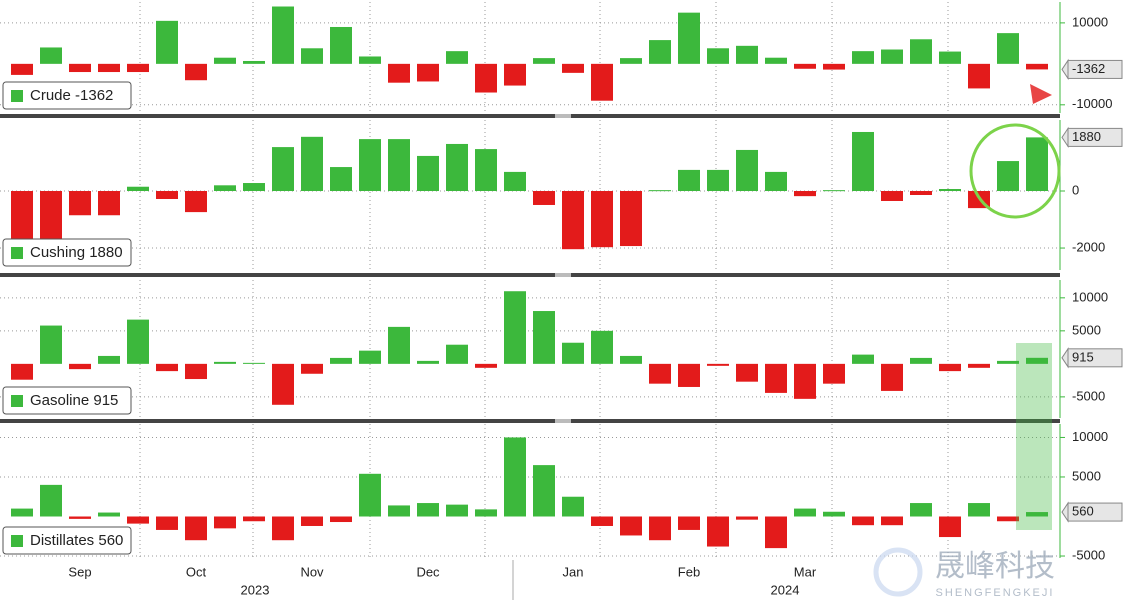 The width and height of the screenshot is (1123, 600). Describe the element at coordinates (428, 571) in the screenshot. I see `x-tick-label: Dec` at that location.